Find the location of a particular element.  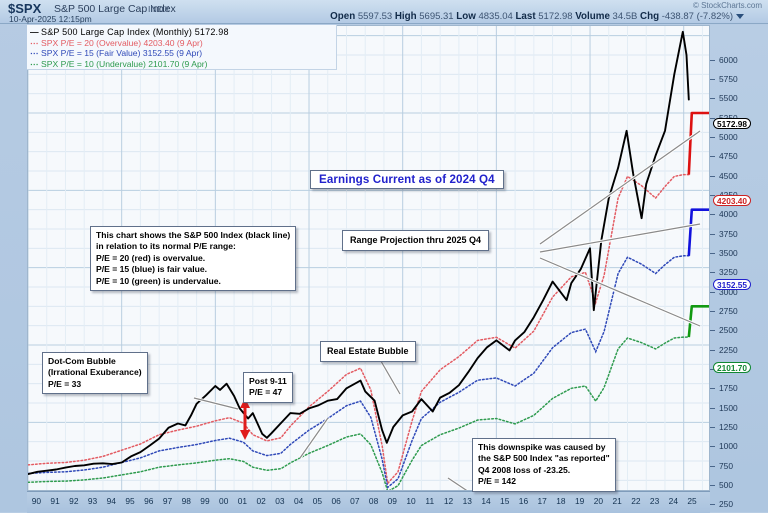

low-label: Low is located at coordinates (466, 16).